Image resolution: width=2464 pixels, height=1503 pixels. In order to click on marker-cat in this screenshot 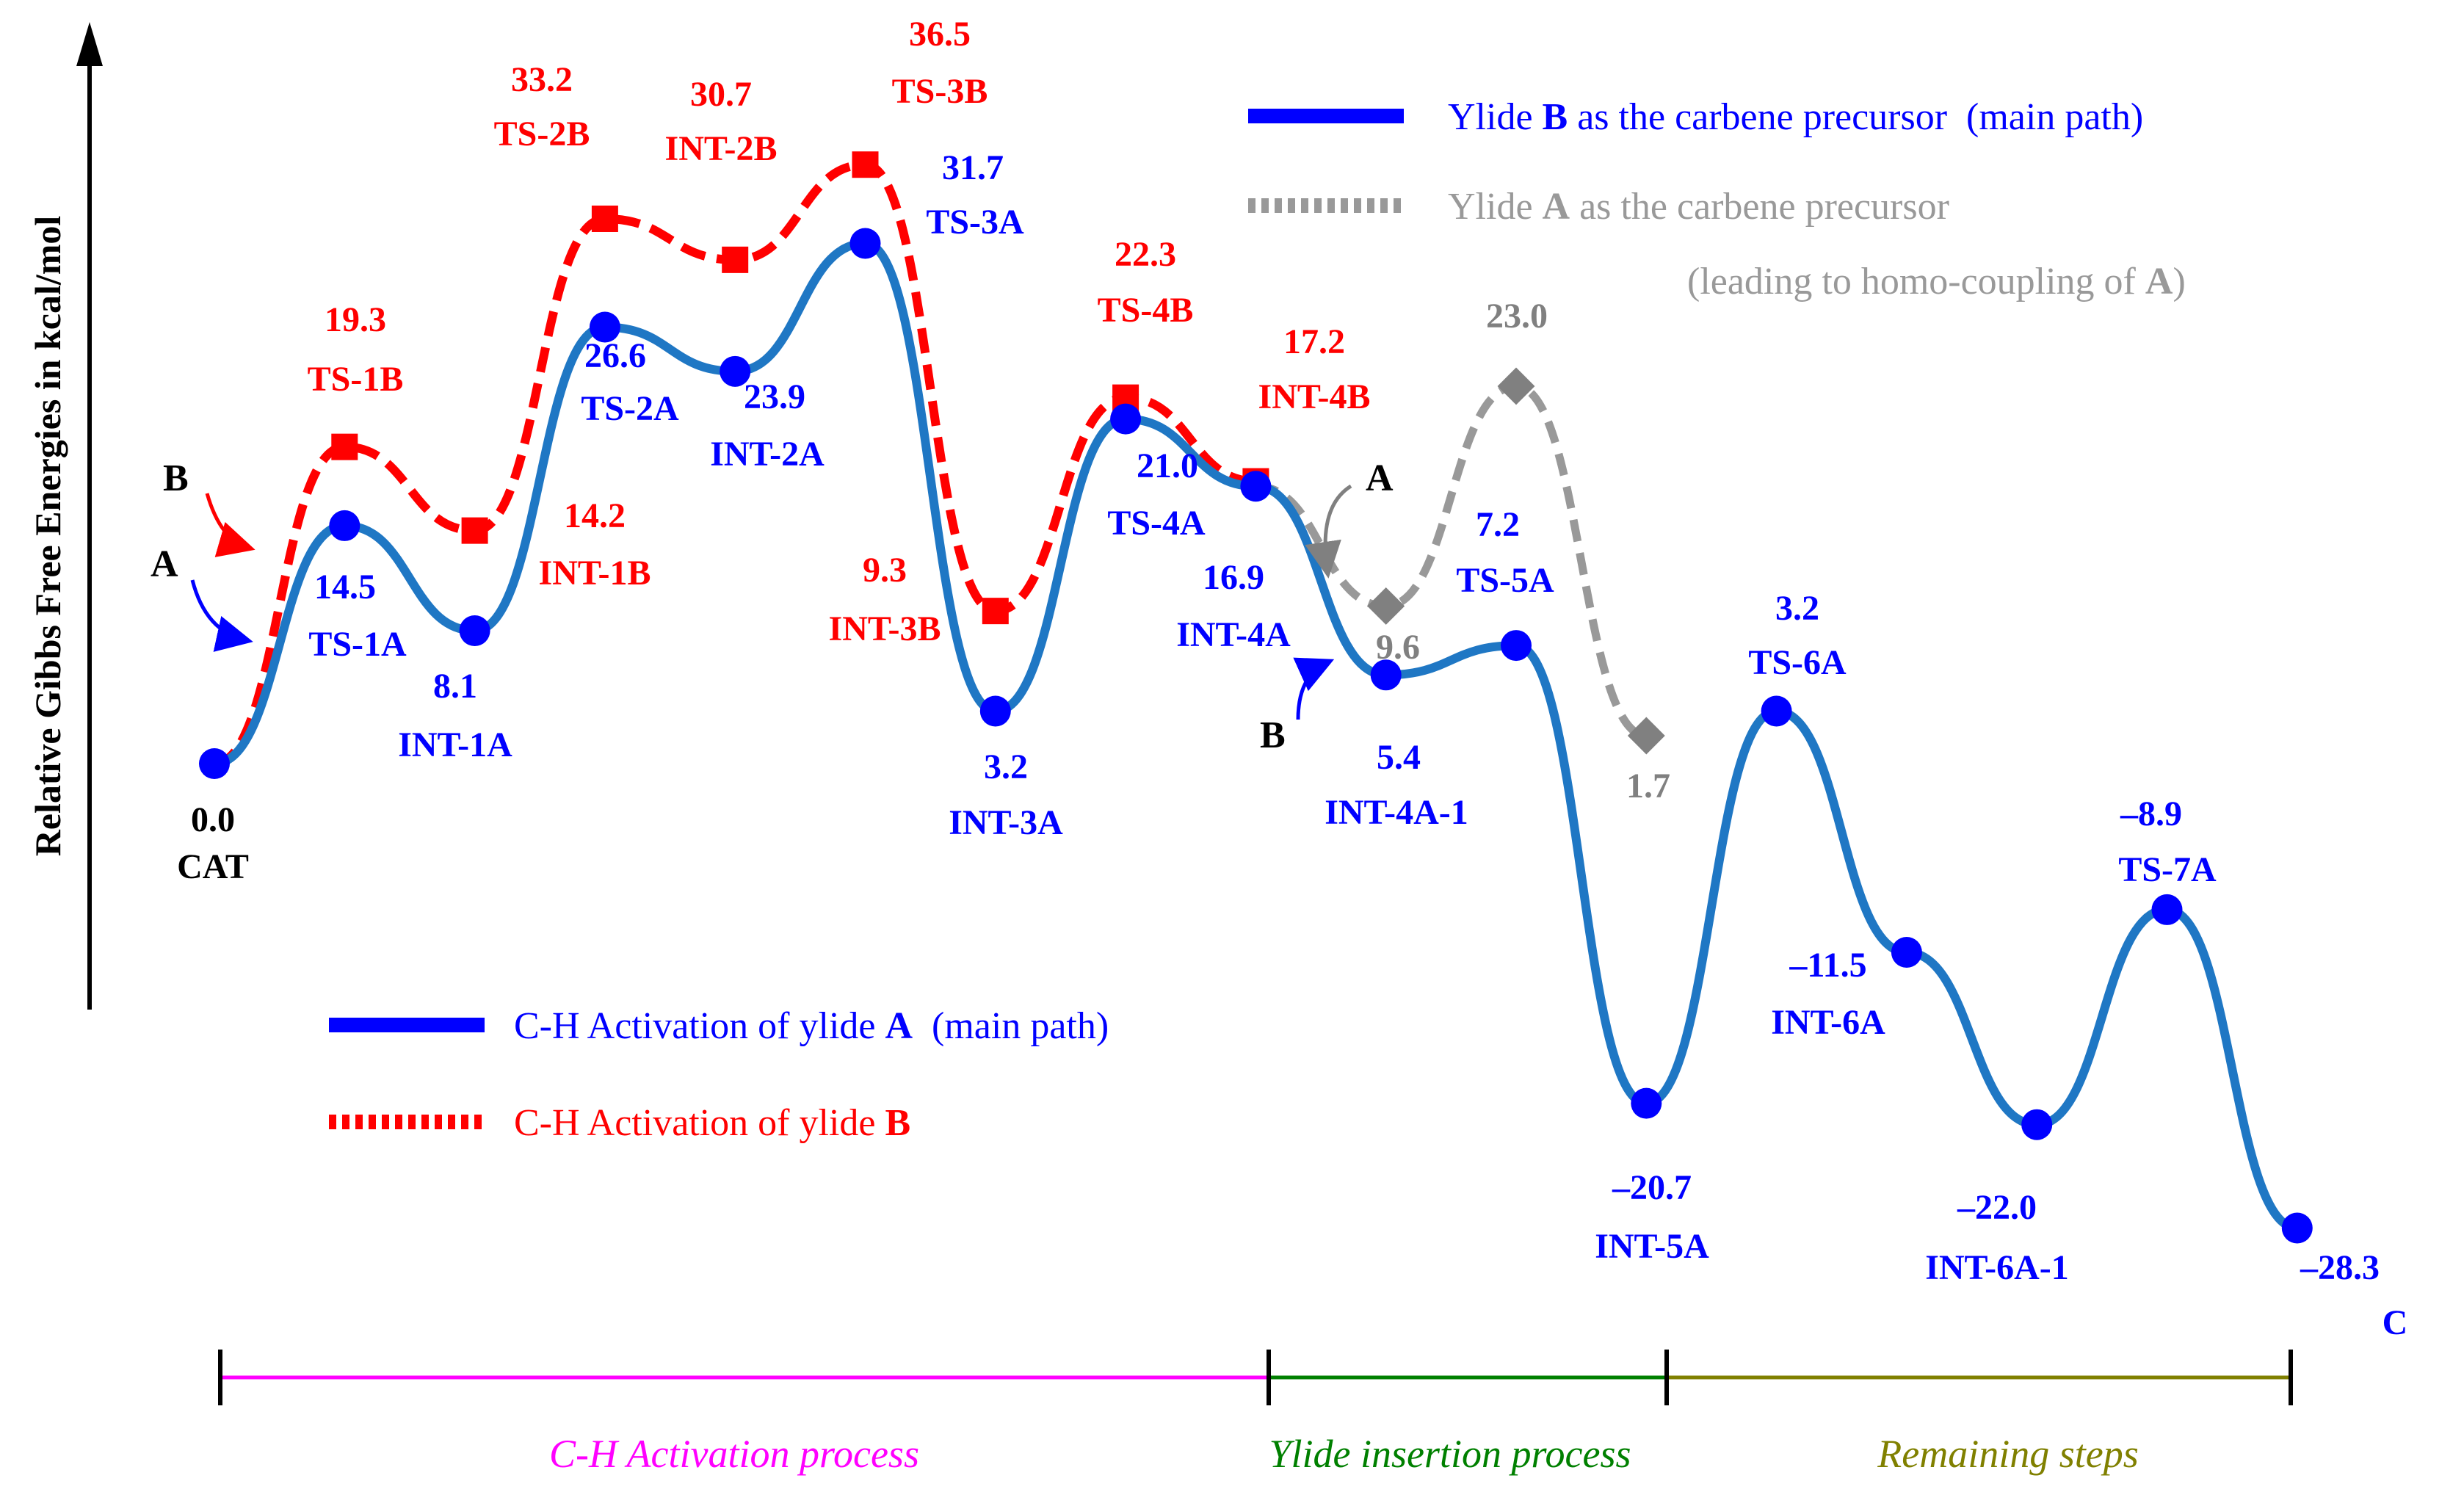, I will do `click(214, 763)`.